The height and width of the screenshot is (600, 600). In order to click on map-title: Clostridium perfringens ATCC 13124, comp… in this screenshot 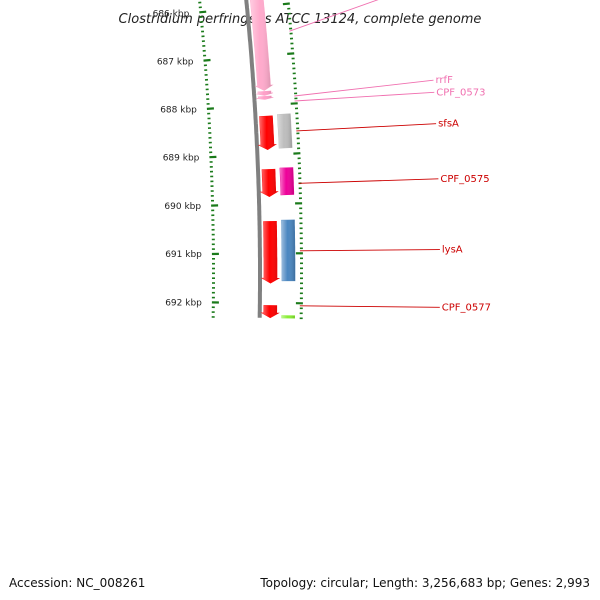, I will do `click(300, 19)`.